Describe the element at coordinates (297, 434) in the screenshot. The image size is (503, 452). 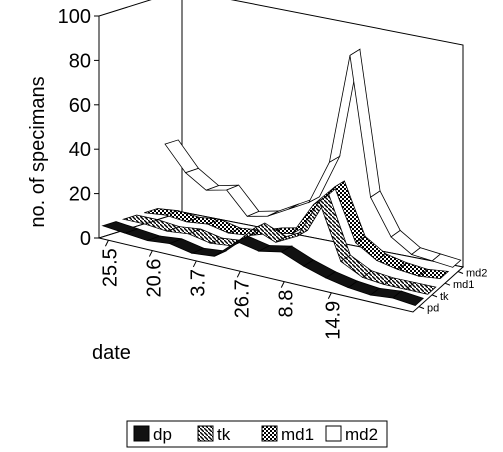
I see `legend-label-md1: md1` at that location.